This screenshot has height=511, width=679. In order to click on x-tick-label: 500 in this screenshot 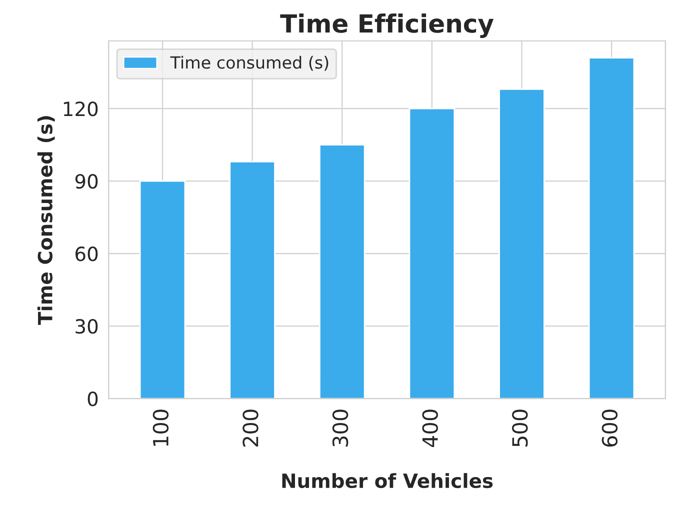, I will do `click(520, 428)`.